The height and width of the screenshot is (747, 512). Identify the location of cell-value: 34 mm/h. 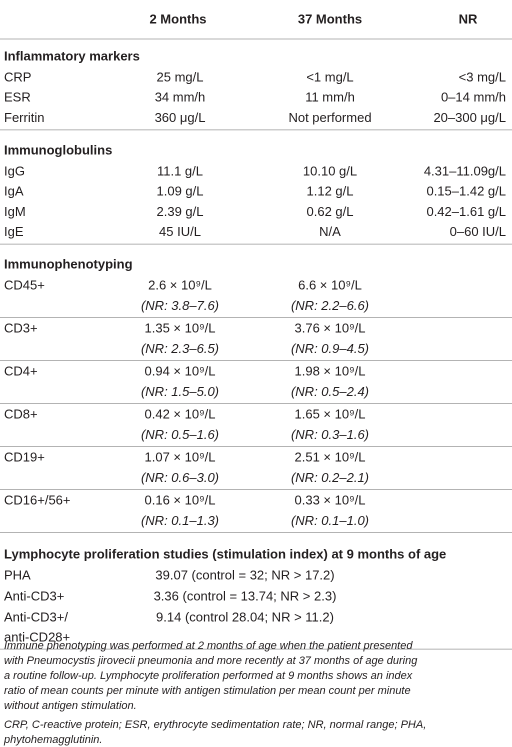
(180, 97).